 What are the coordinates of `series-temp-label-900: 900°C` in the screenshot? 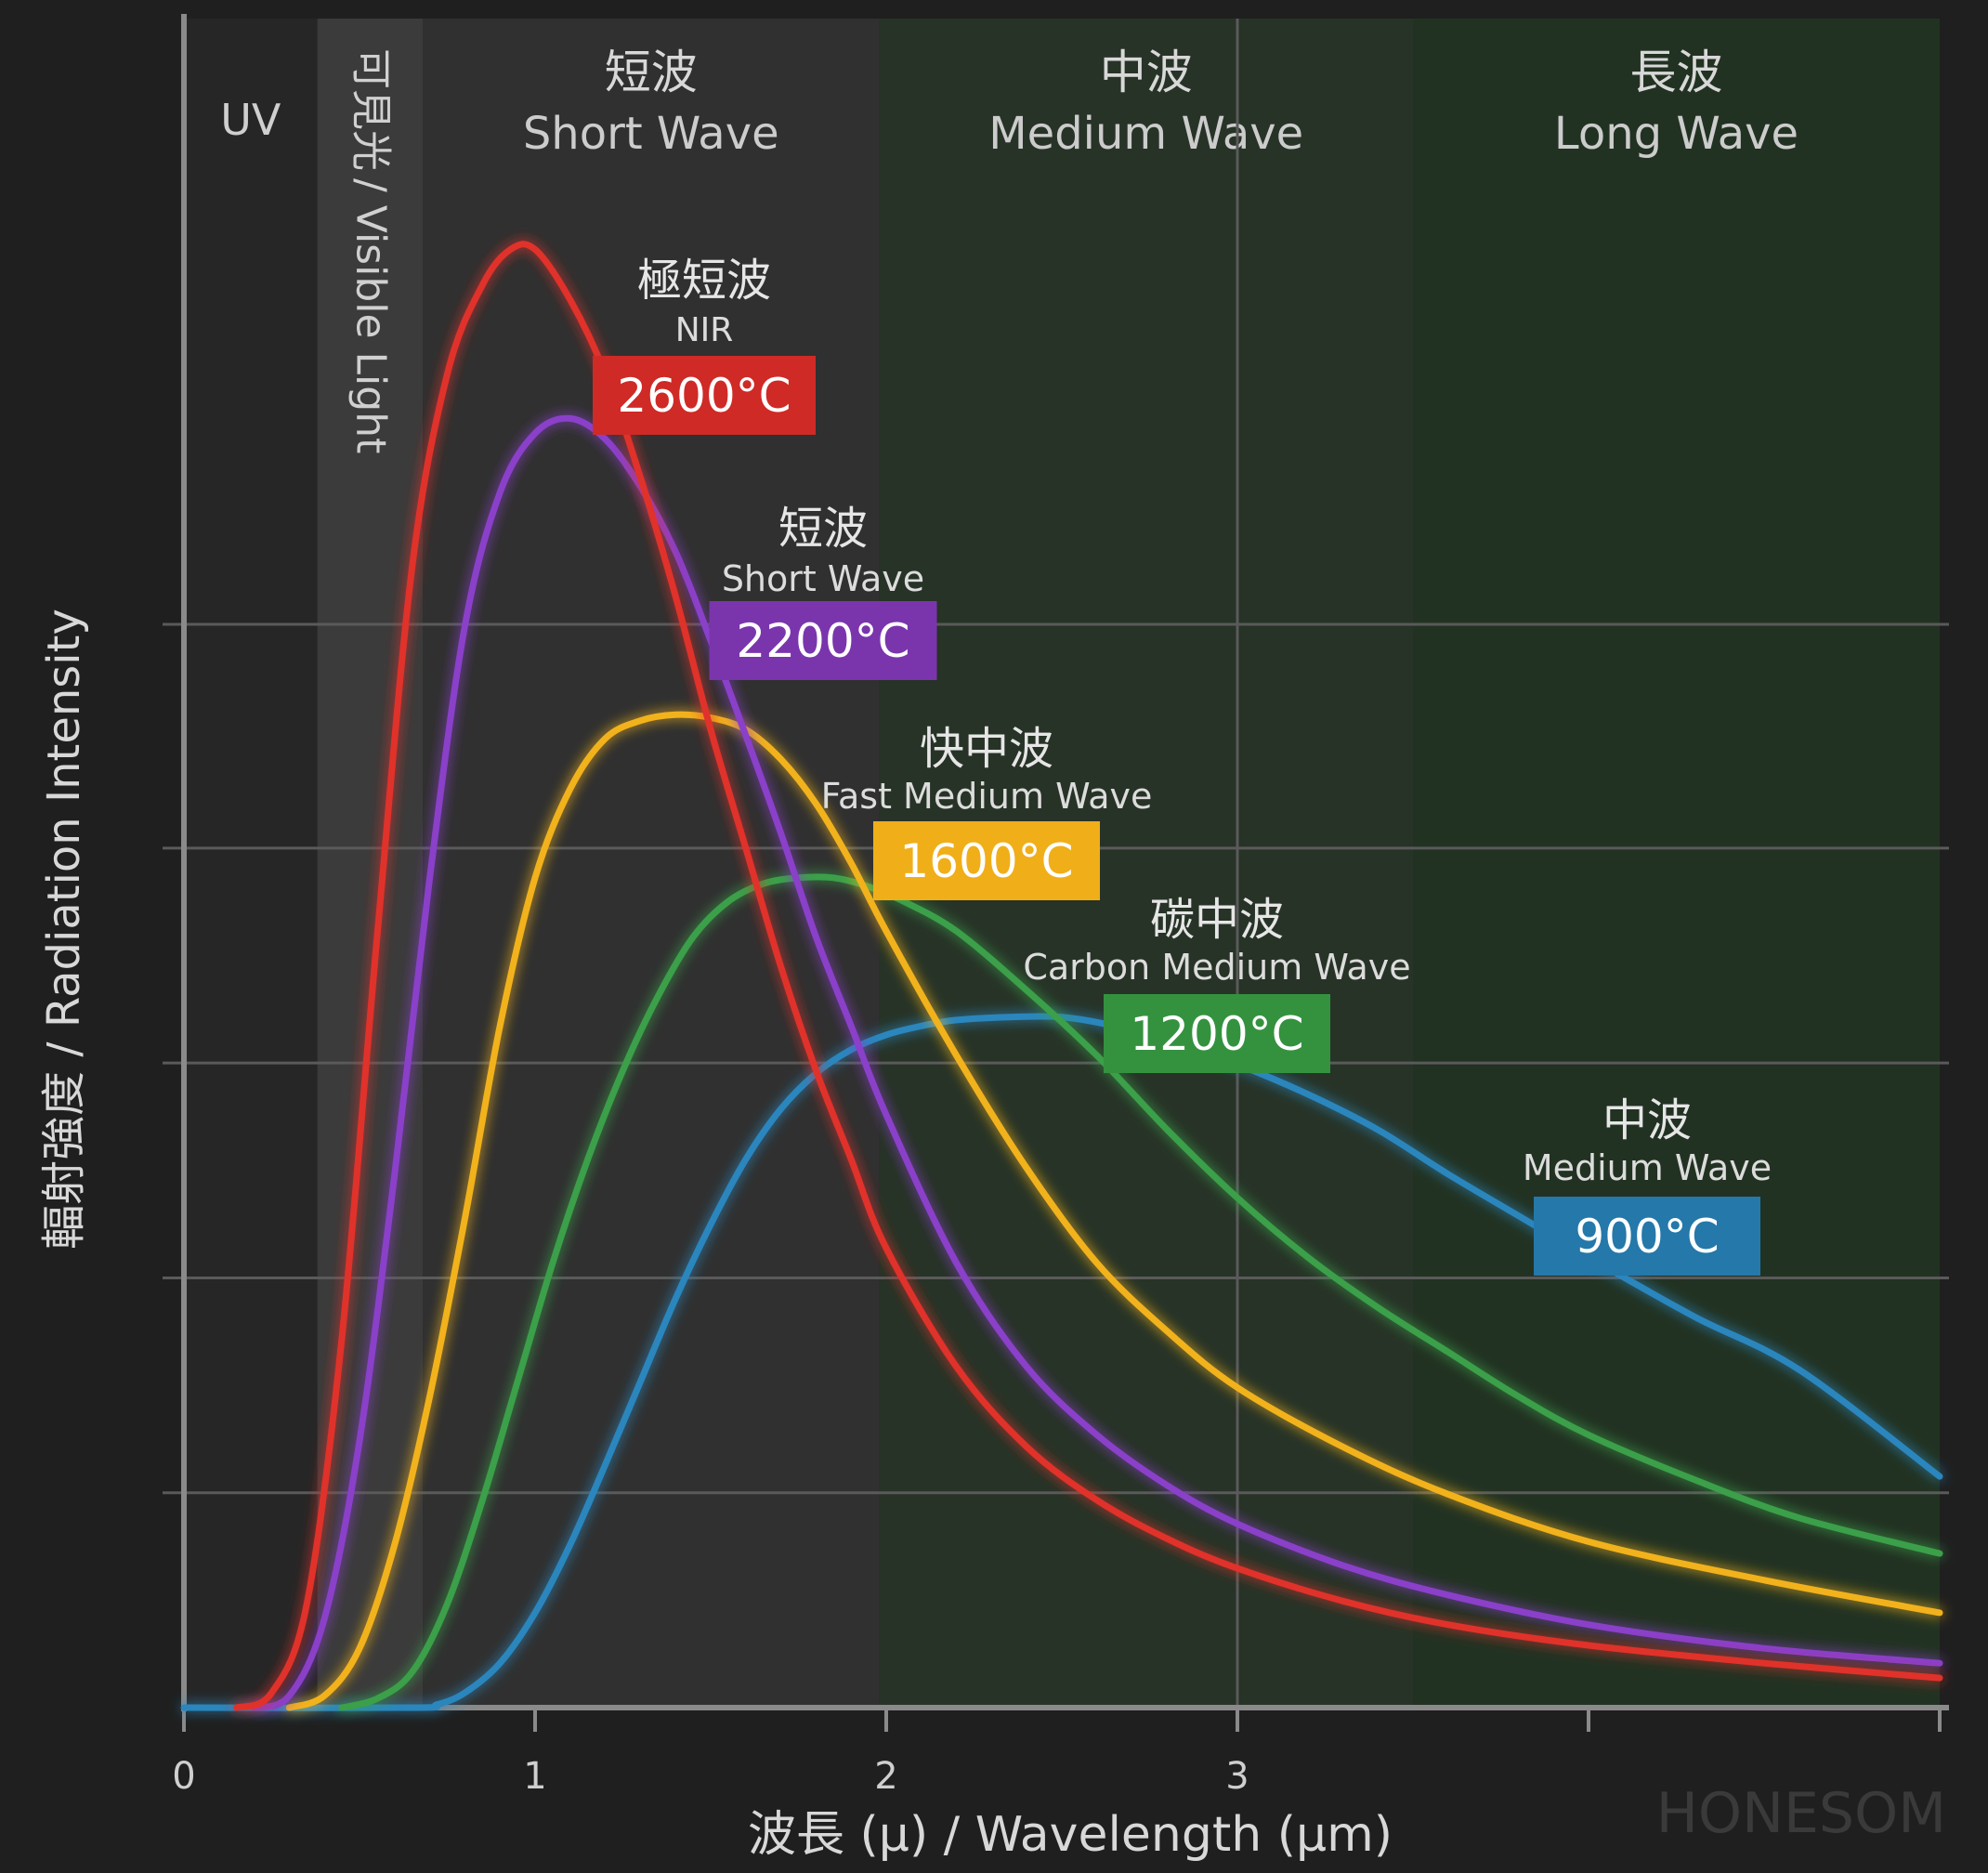 It's located at (1647, 1237).